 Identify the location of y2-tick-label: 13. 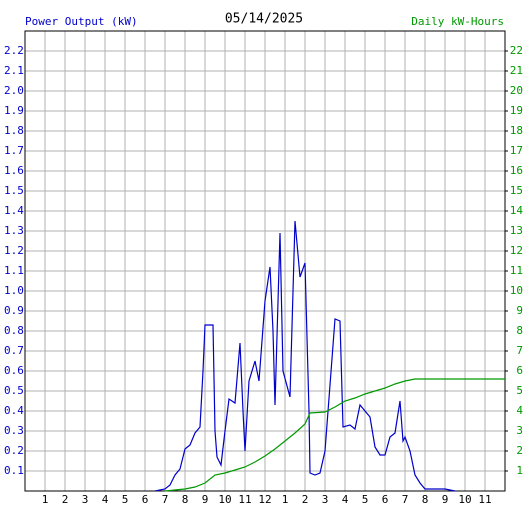
(516, 230).